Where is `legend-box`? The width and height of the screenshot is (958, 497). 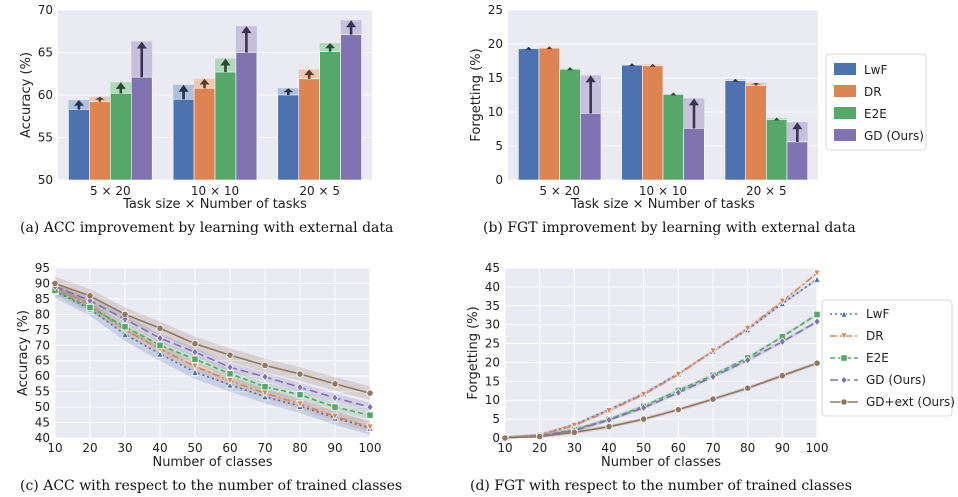 legend-box is located at coordinates (887, 358).